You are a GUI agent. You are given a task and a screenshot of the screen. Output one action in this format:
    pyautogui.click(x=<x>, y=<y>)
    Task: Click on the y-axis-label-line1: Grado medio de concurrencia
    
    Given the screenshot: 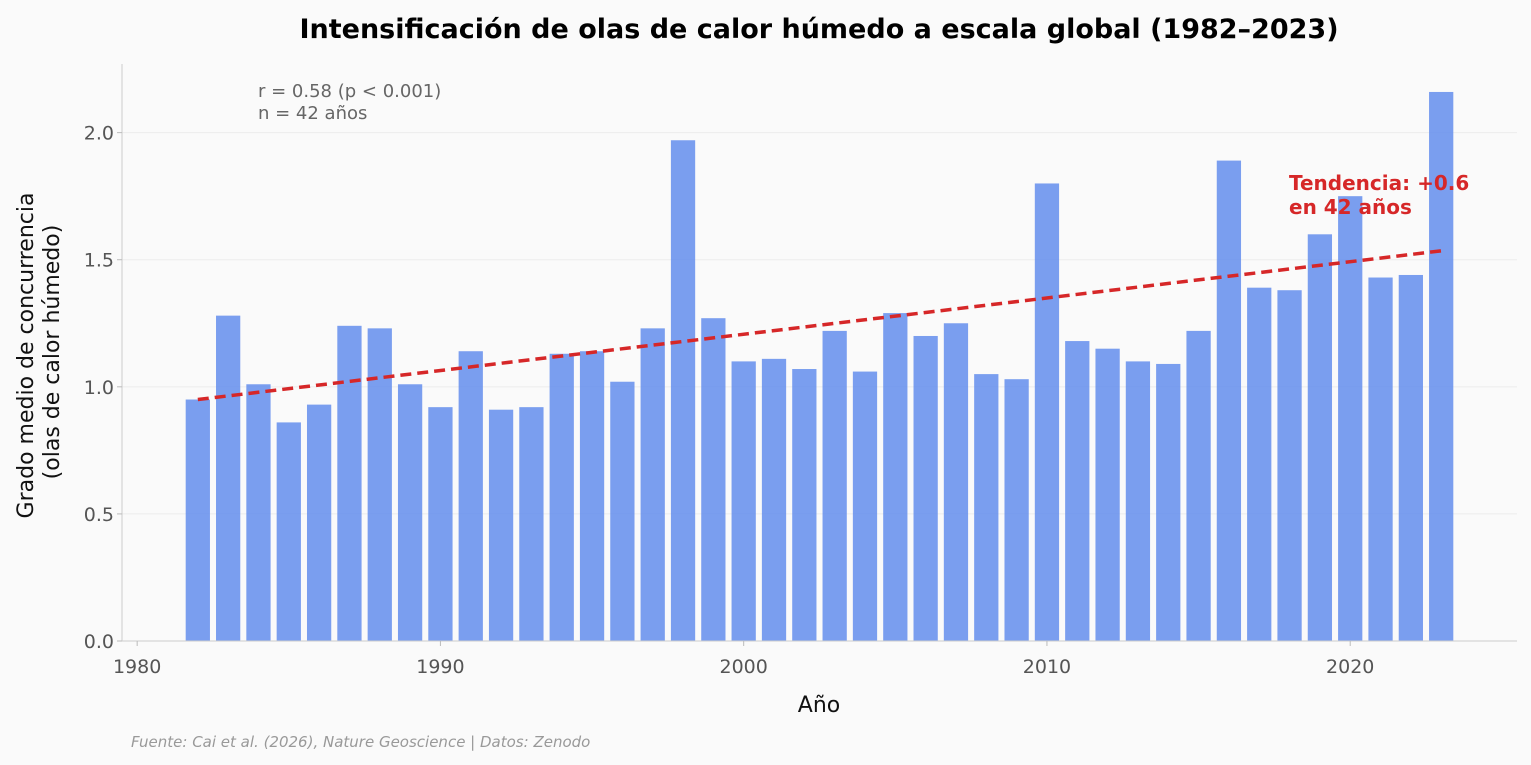 What is the action you would take?
    pyautogui.click(x=26, y=356)
    